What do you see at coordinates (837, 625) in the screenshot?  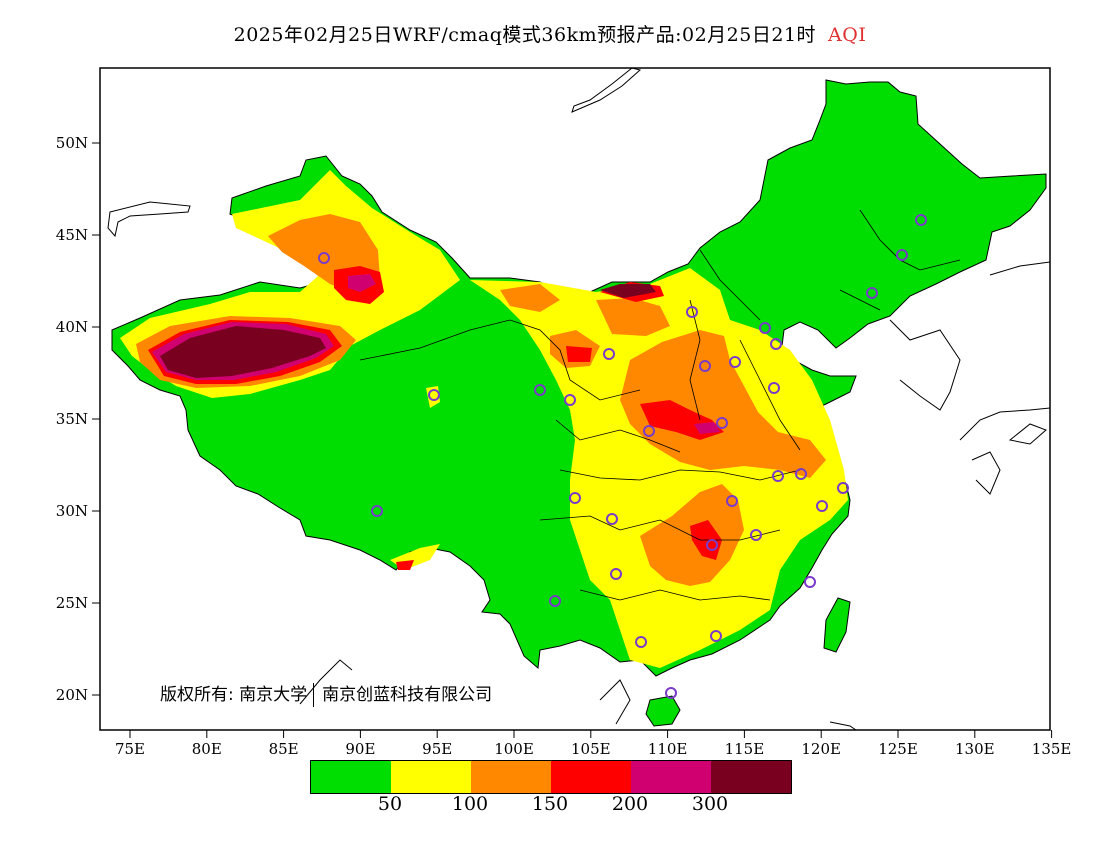 I see `taiwan-island` at bounding box center [837, 625].